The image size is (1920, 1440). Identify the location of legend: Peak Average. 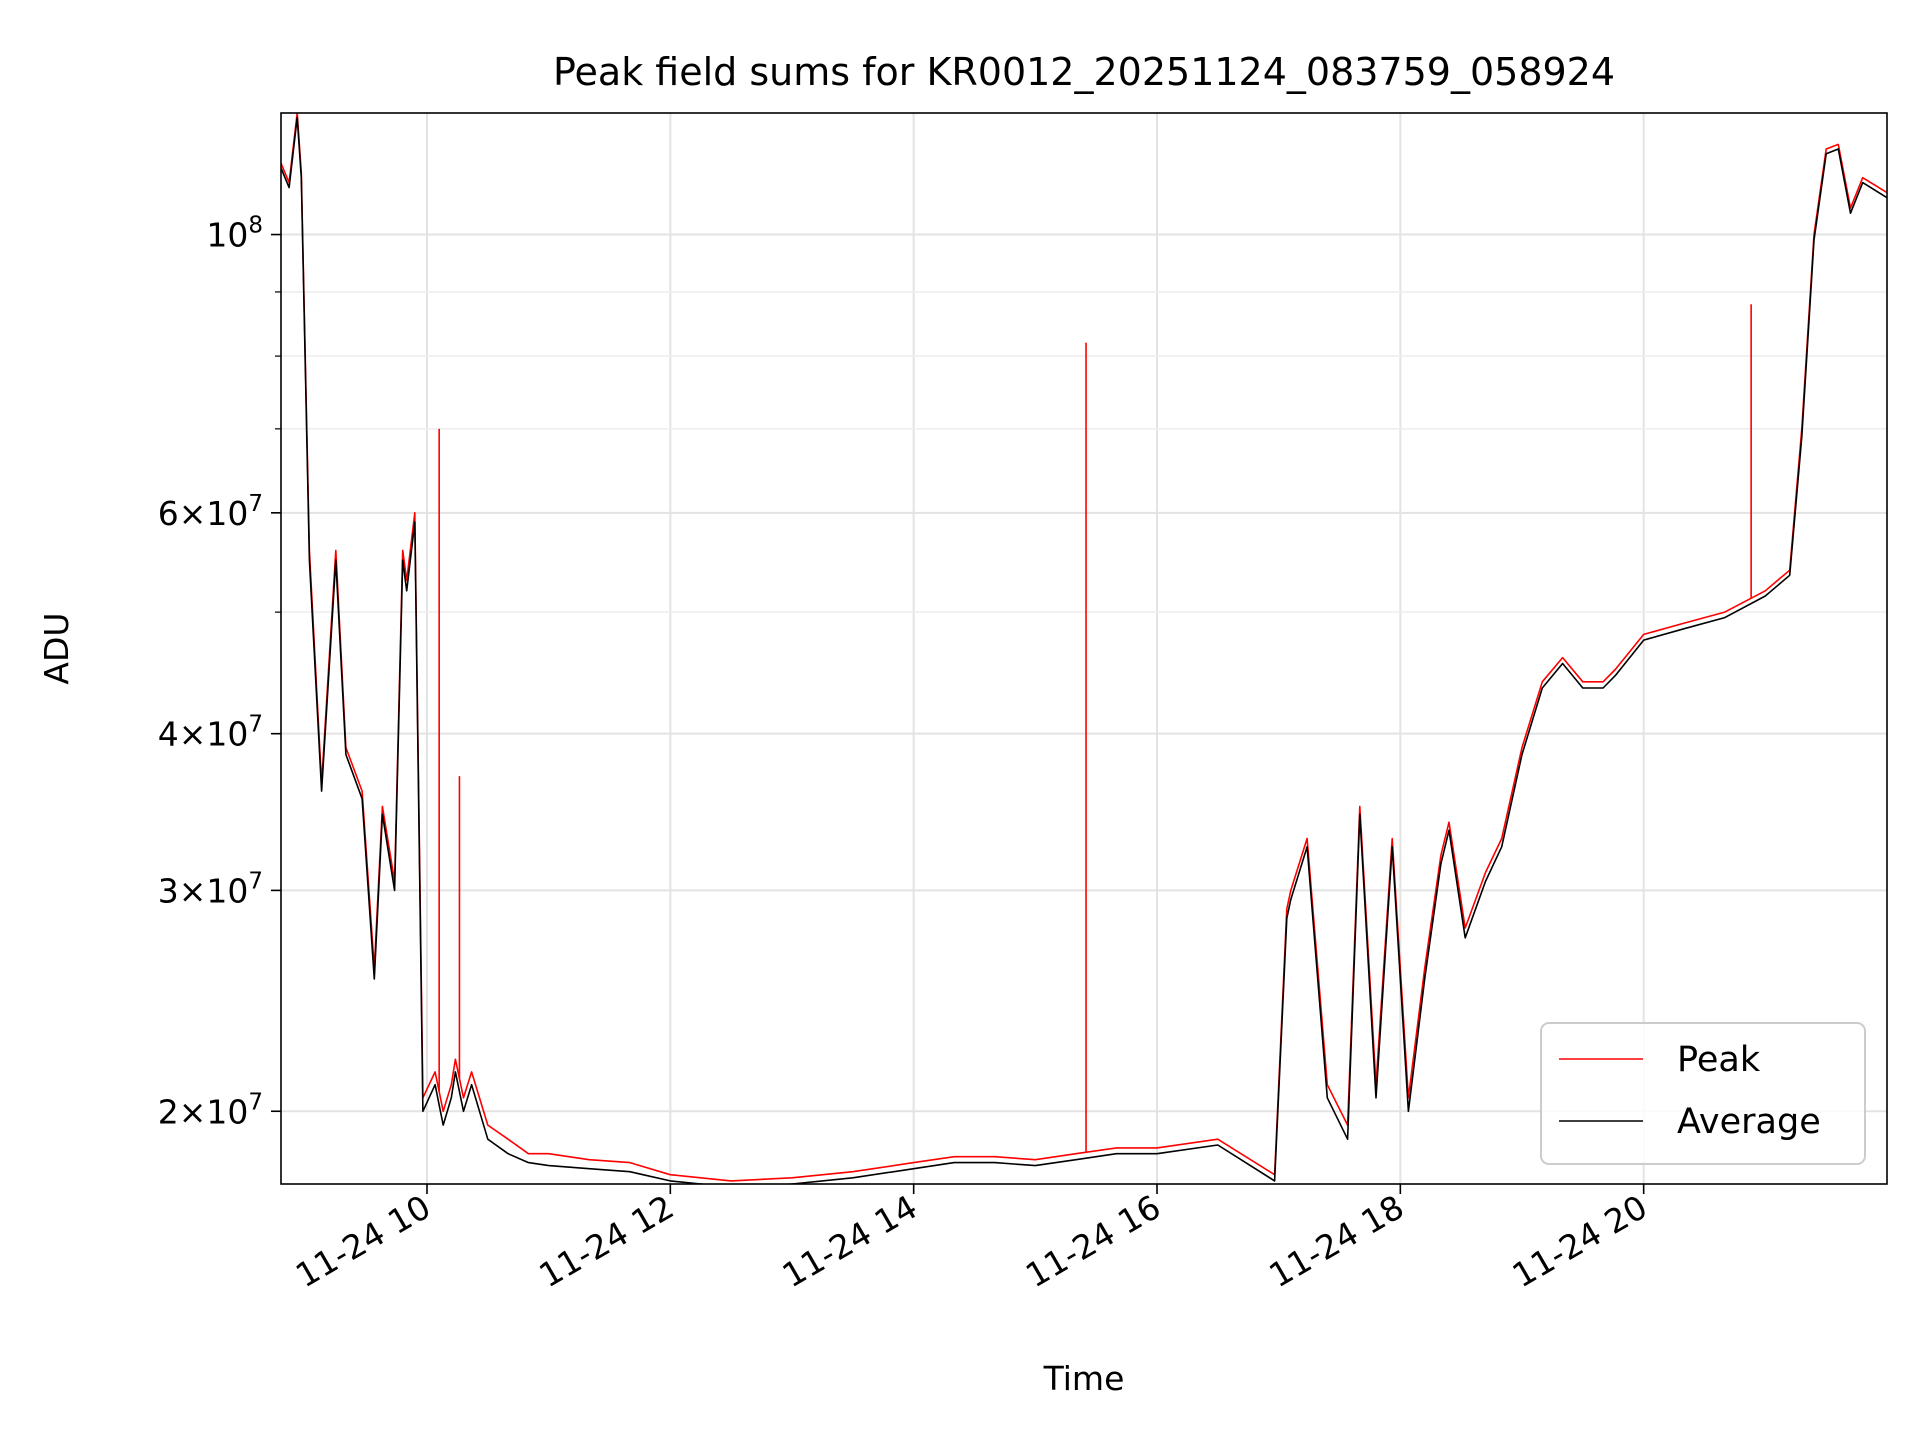
(1703, 1093).